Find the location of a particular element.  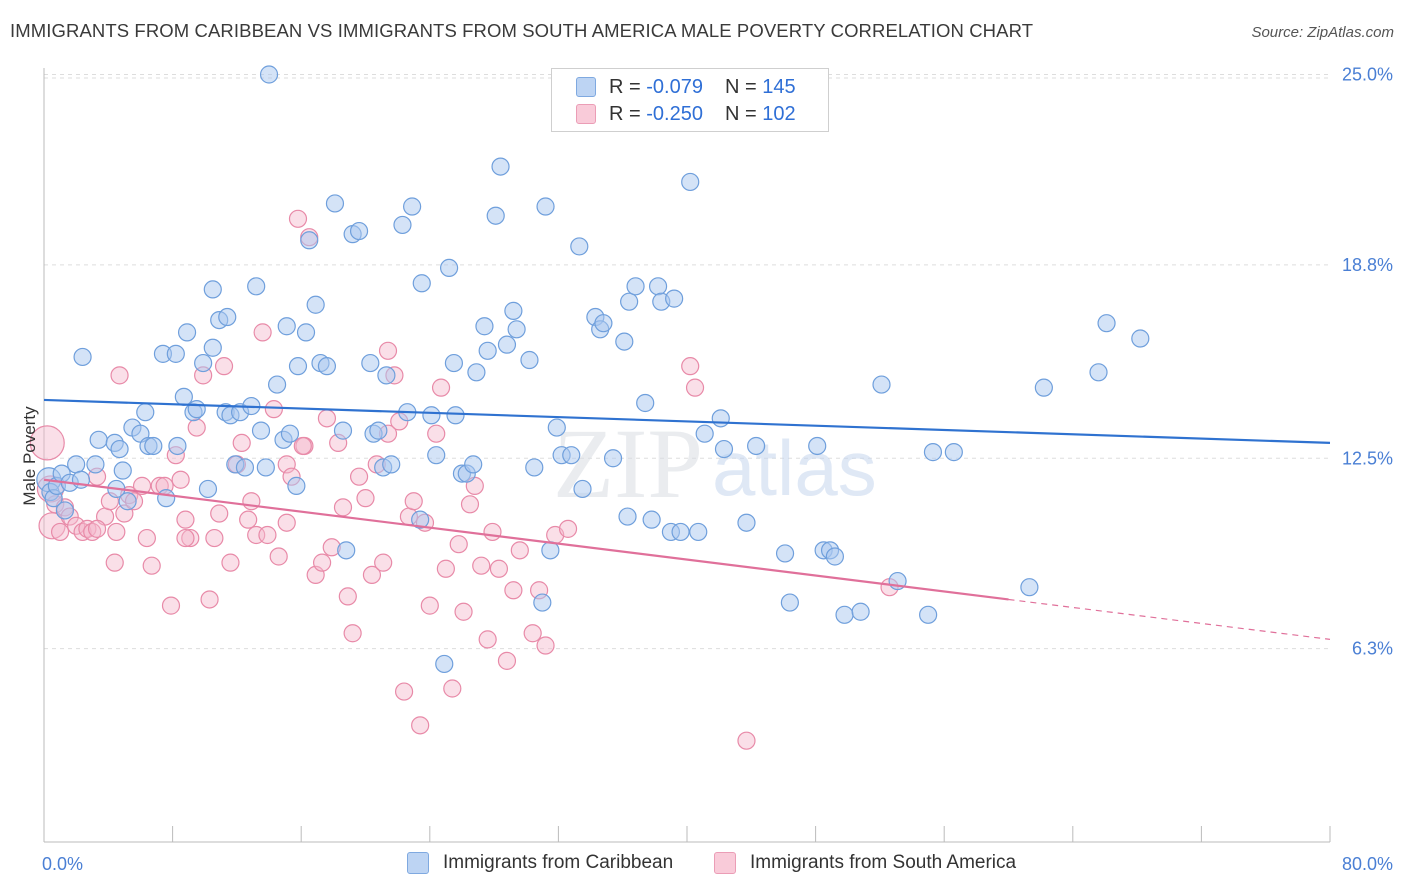

legend-r-label: R = is located at coordinates (625, 86).